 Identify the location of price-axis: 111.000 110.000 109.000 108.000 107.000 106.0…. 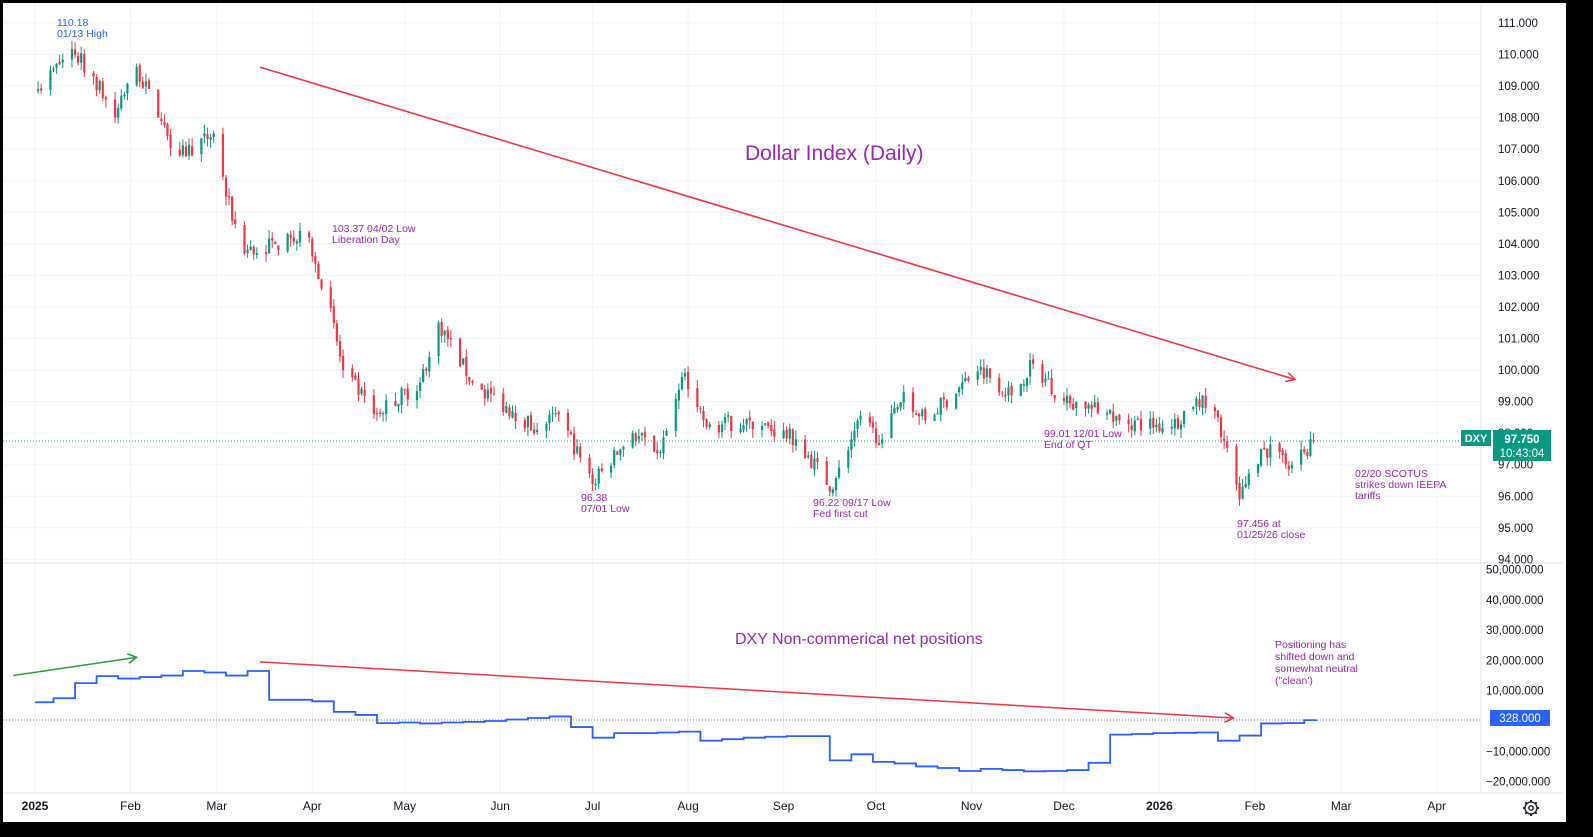
(1519, 292).